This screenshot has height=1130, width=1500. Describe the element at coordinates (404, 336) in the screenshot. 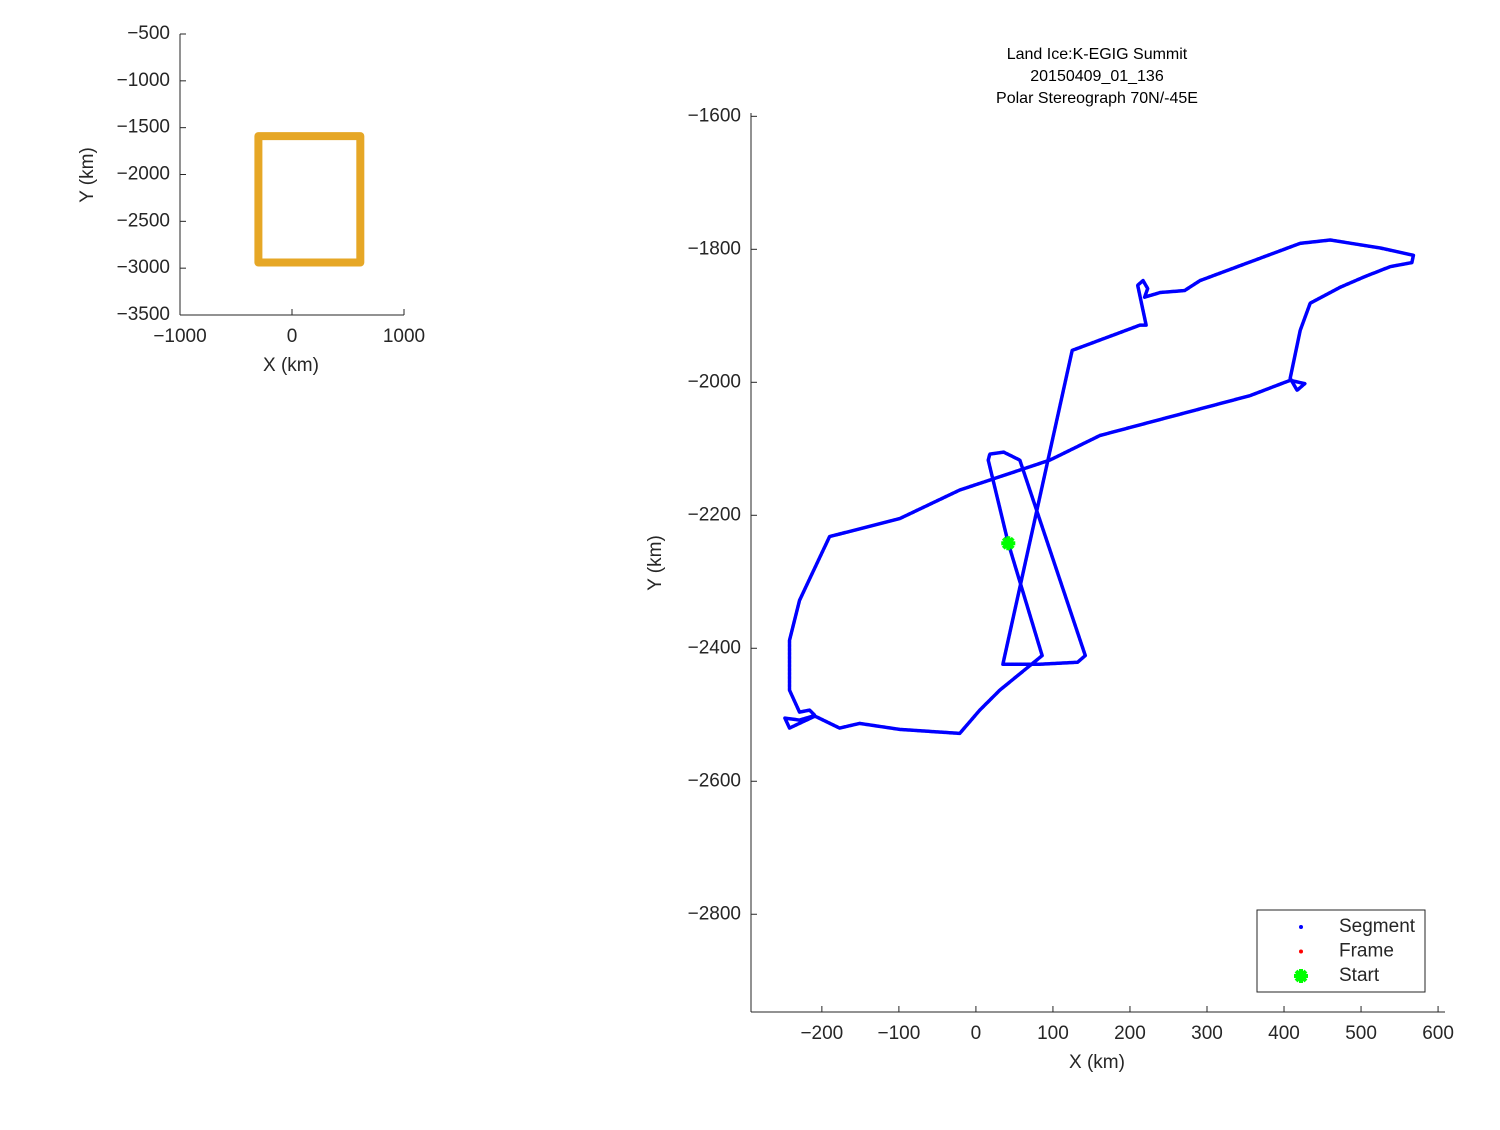

I see `x-tick-label: 1000` at that location.